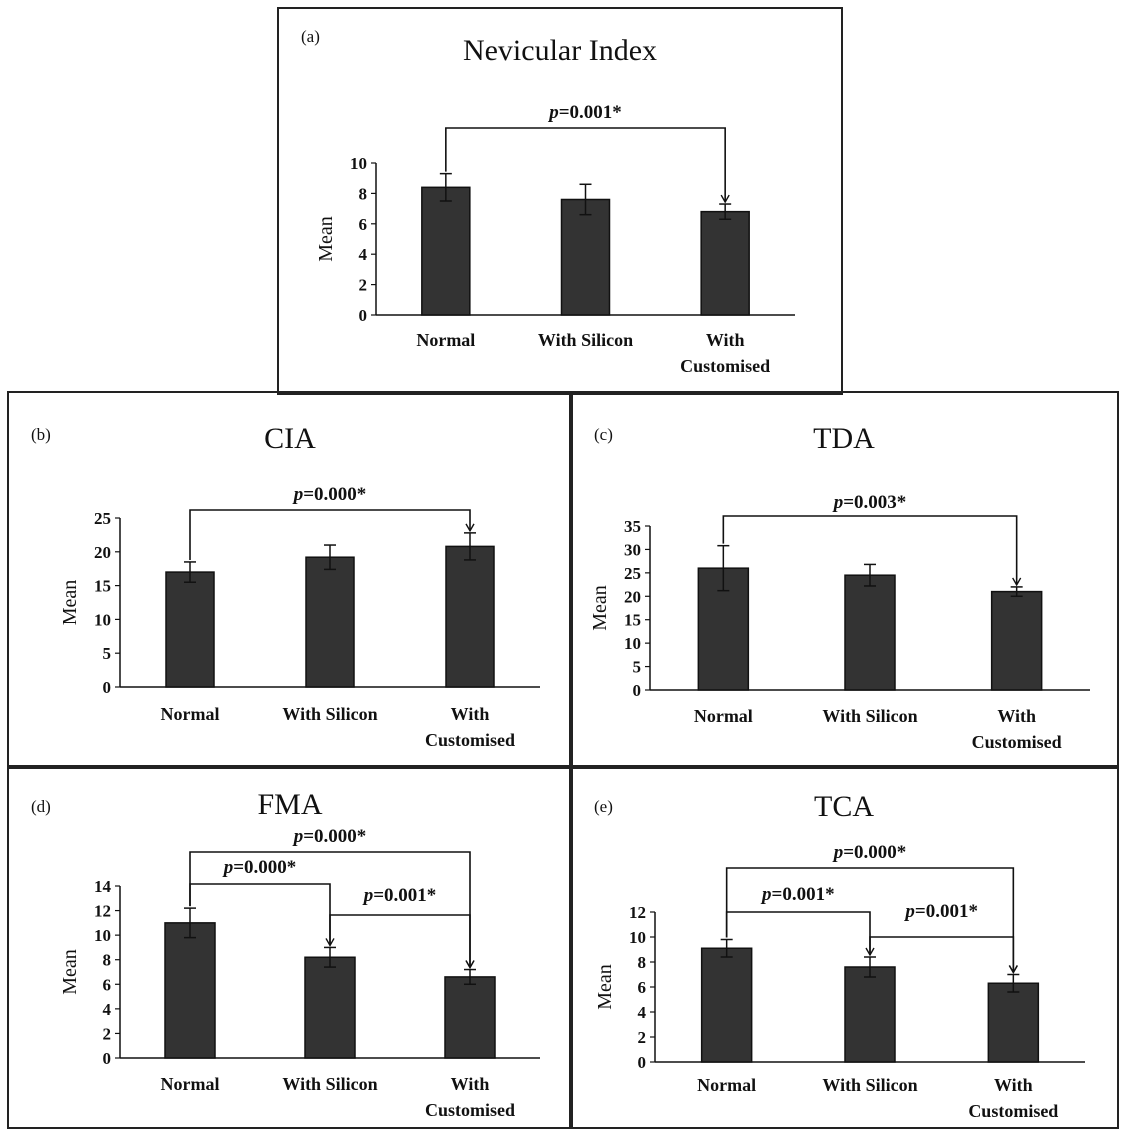 This screenshot has width=1124, height=1134. I want to click on panel-label: (e), so click(603, 806).